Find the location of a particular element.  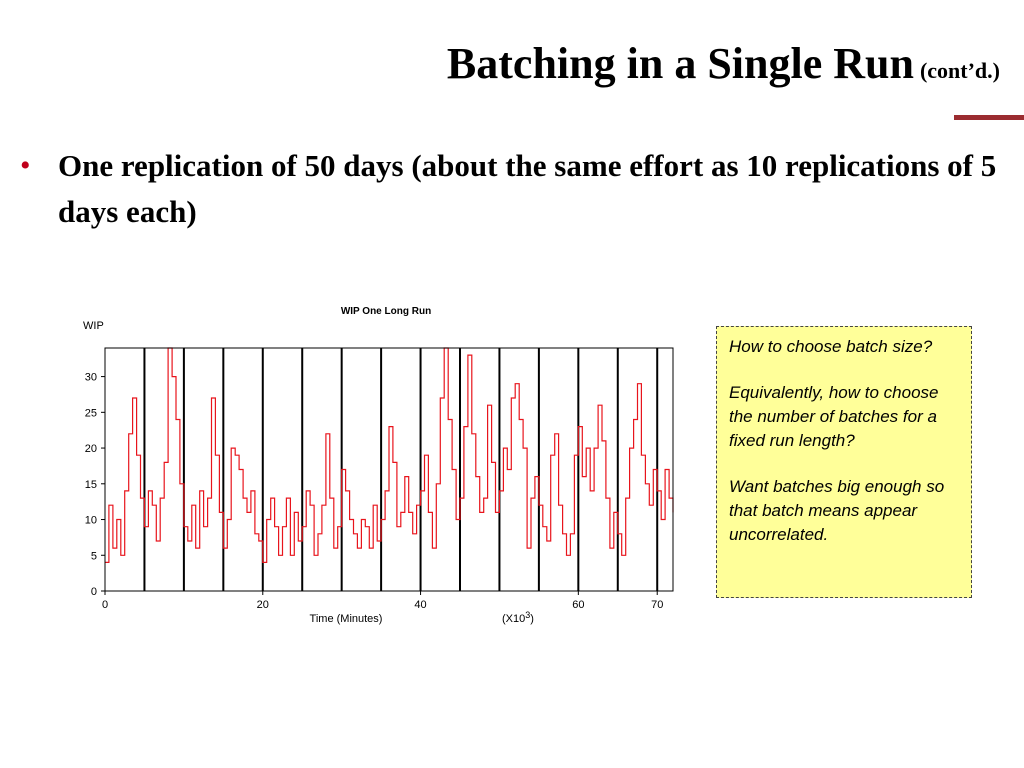

y-tick-label: 15 is located at coordinates (91, 485).